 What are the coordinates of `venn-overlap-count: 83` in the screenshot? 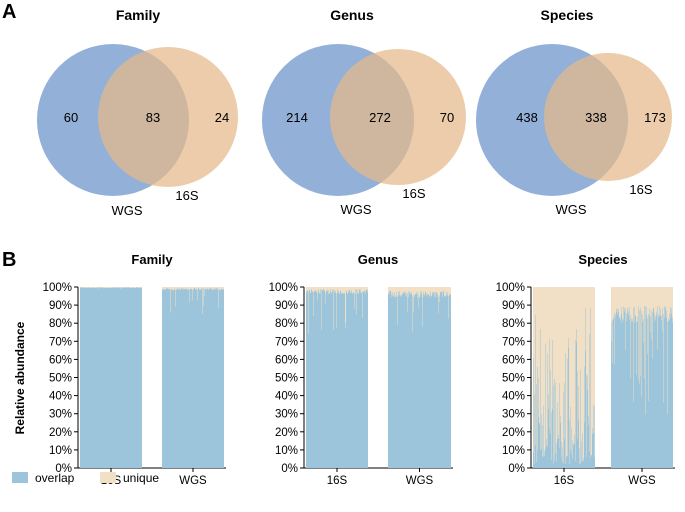 It's located at (153, 117).